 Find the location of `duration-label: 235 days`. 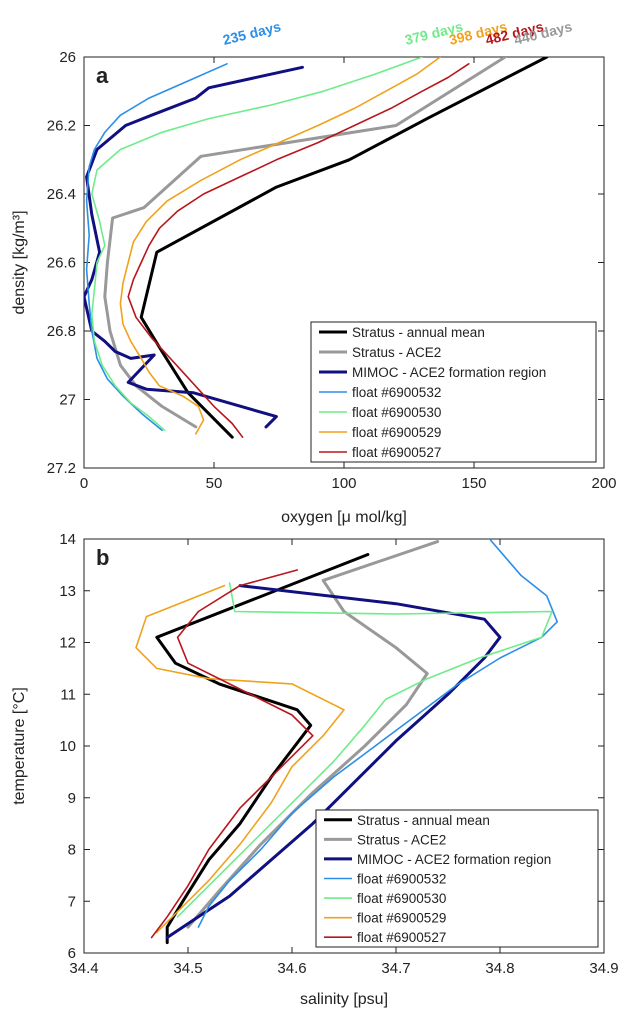

duration-label: 235 days is located at coordinates (251, 33).